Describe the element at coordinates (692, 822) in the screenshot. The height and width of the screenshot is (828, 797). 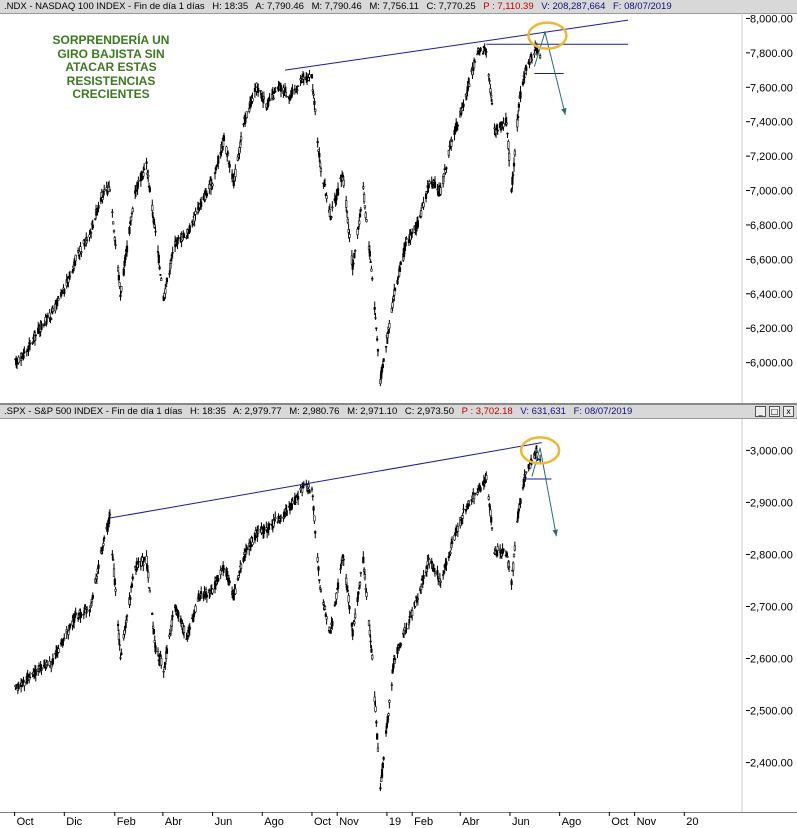
I see `x-tick-label: 20` at that location.